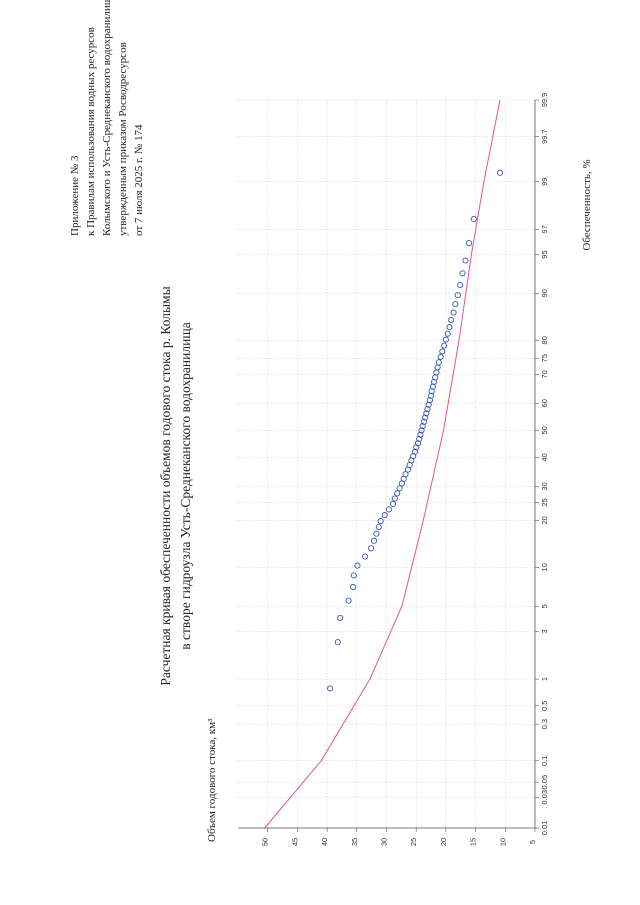 The height and width of the screenshot is (905, 640). Describe the element at coordinates (354, 842) in the screenshot. I see `volume-tick-label: 35` at that location.